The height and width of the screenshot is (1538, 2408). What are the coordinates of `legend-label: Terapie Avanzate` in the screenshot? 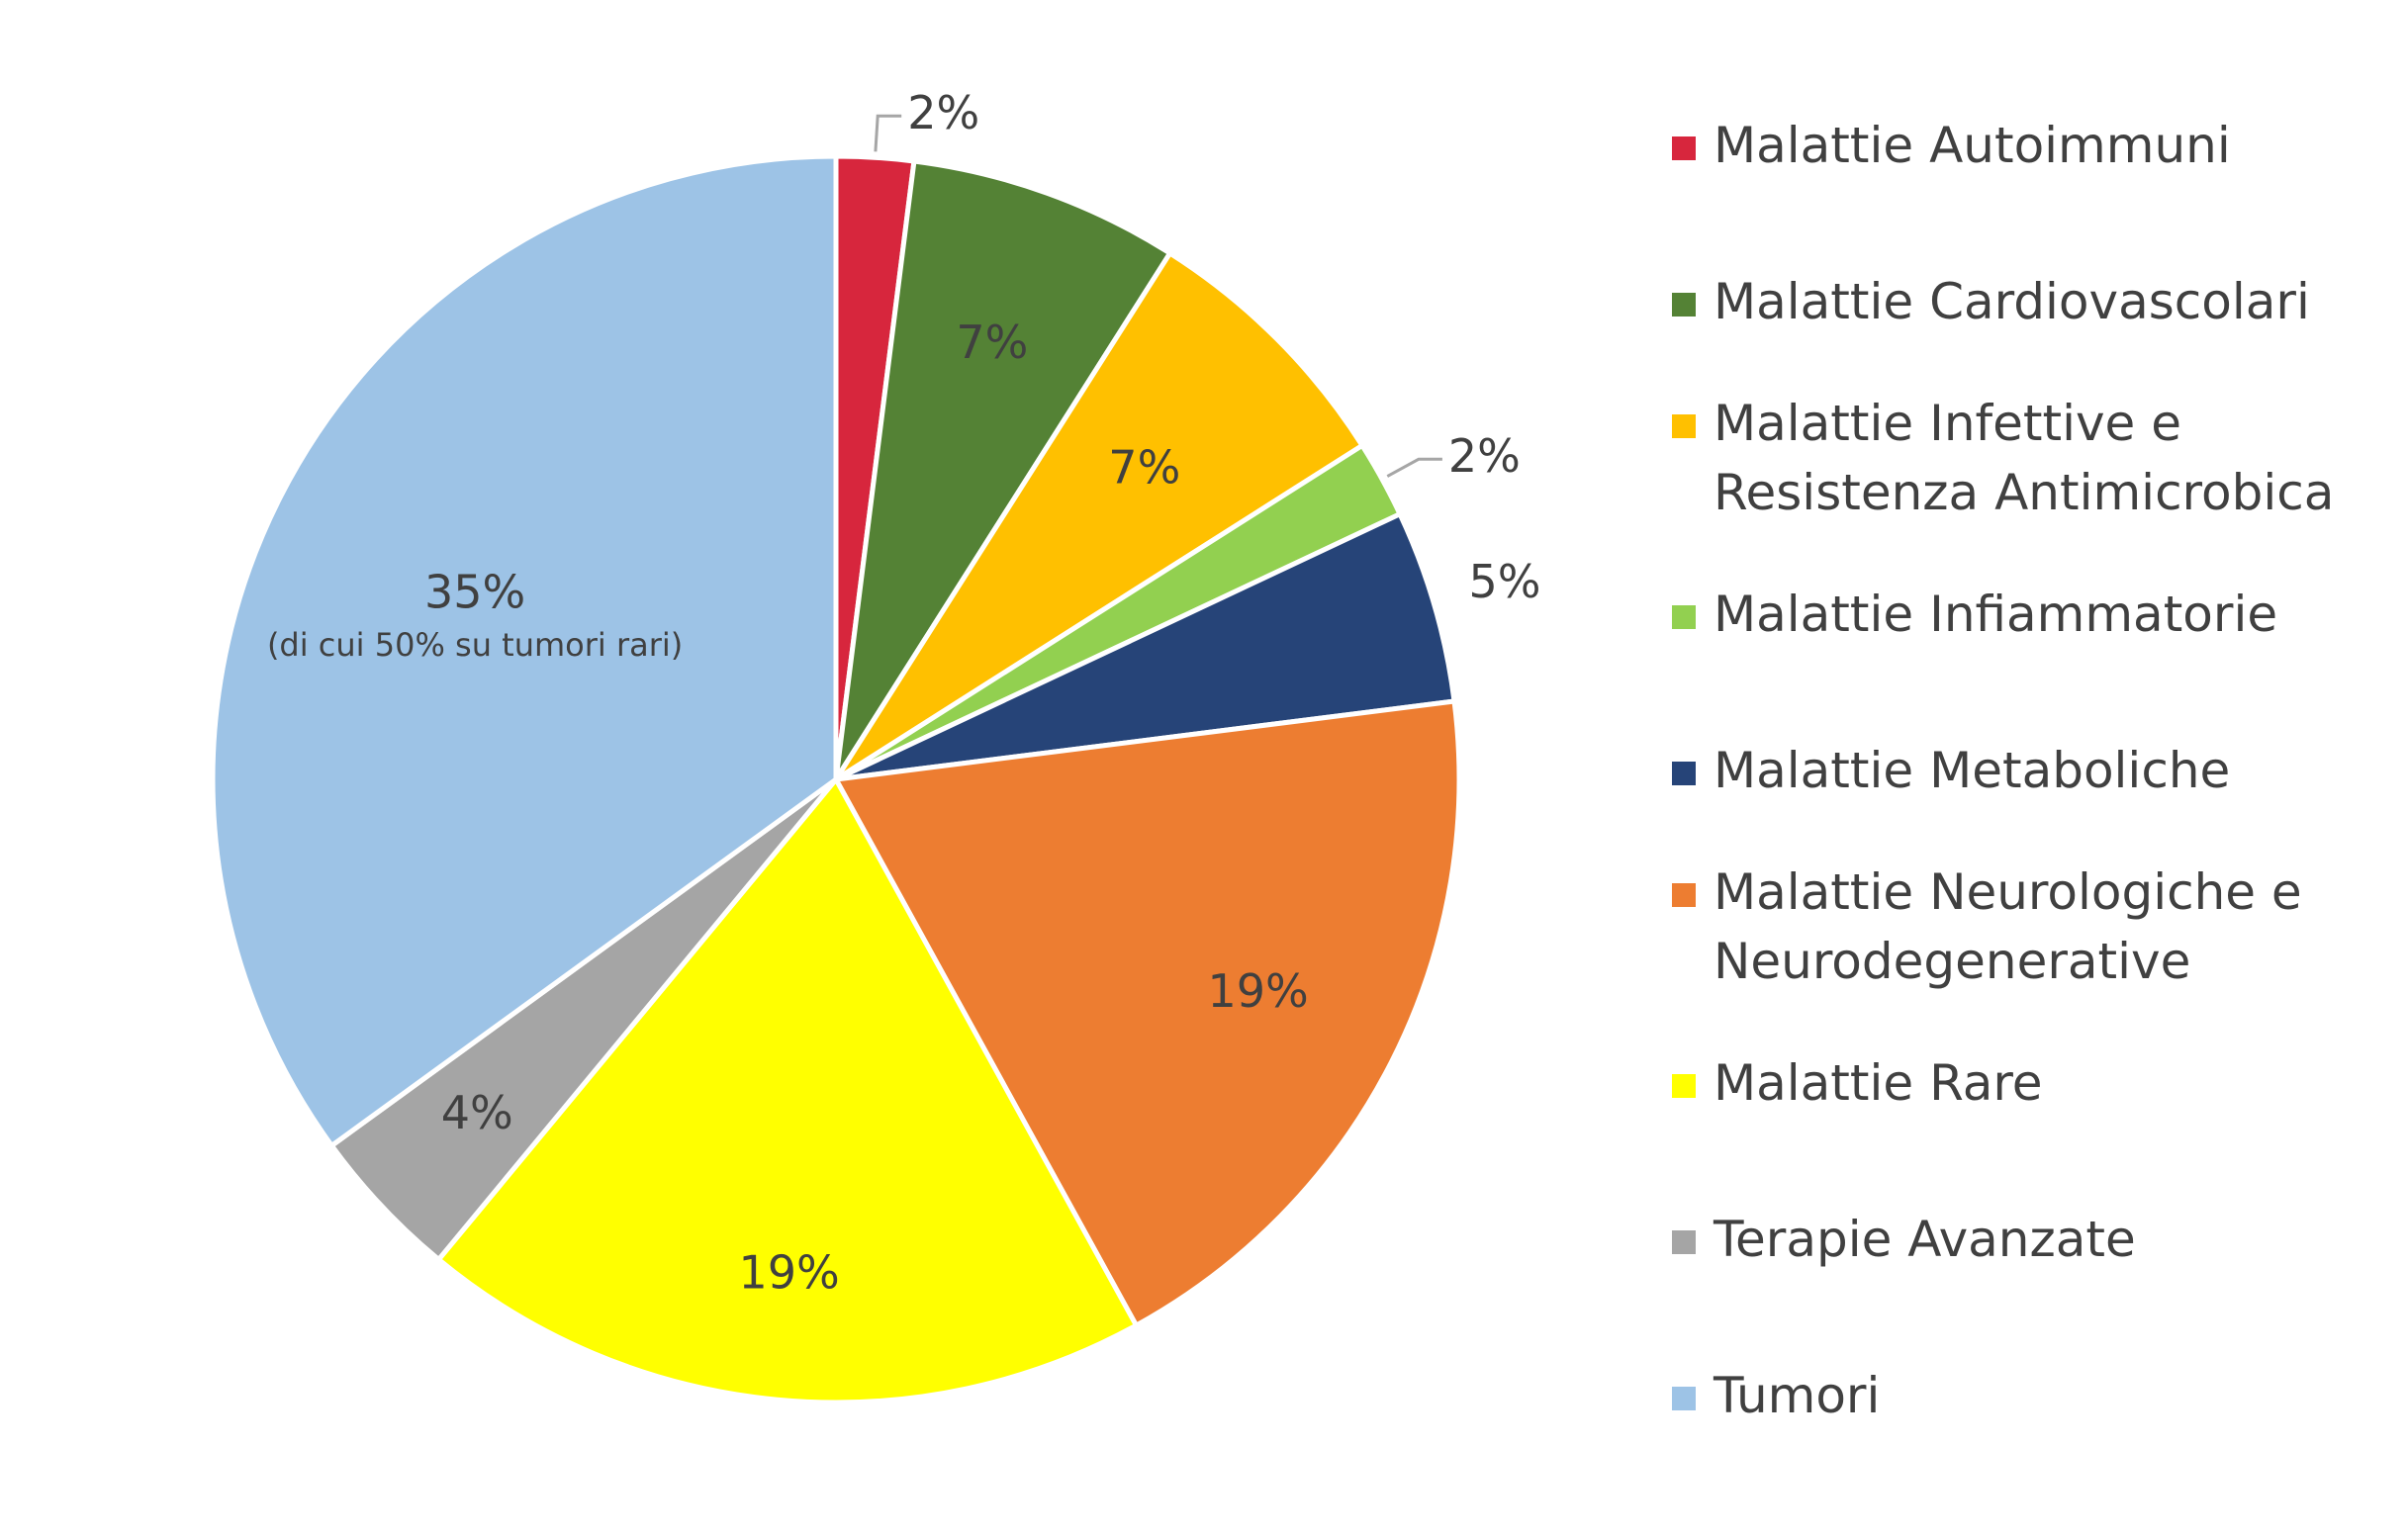 It's located at (2059, 1239).